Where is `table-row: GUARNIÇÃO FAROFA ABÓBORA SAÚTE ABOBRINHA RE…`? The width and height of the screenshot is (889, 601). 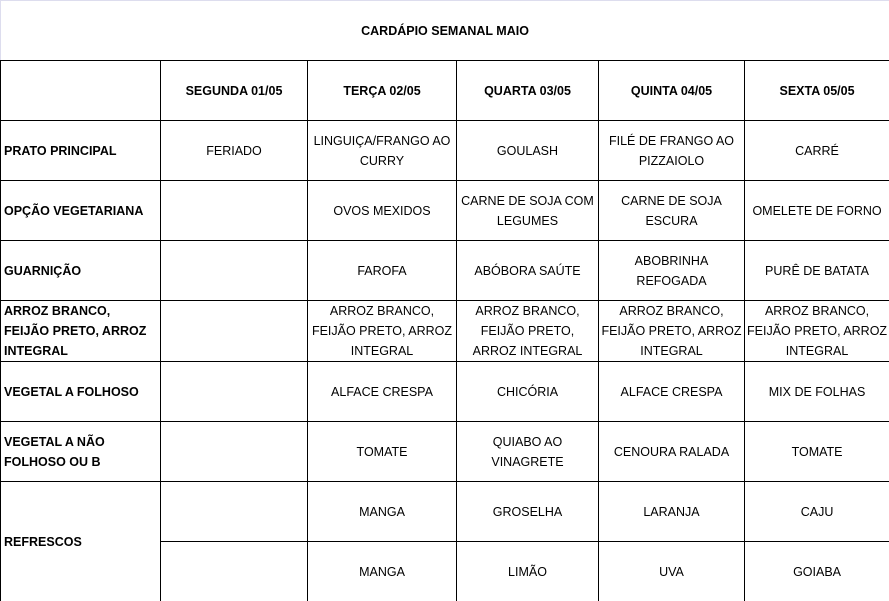 table-row: GUARNIÇÃO FAROFA ABÓBORA SAÚTE ABOBRINHA RE… is located at coordinates (444, 270).